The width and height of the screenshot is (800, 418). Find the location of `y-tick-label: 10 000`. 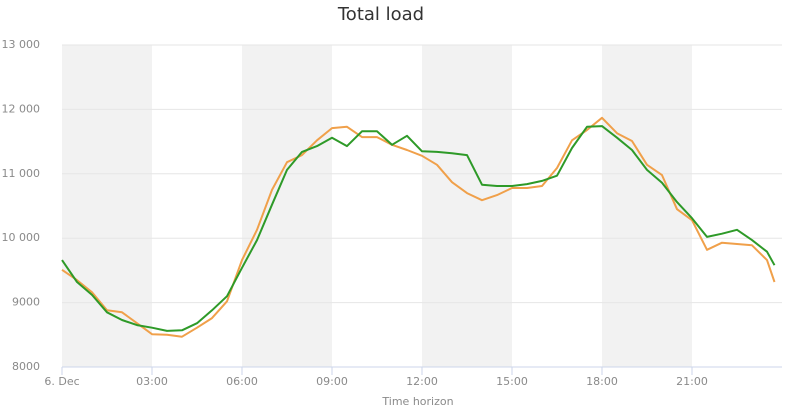

y-tick-label: 10 000 is located at coordinates (21, 237).